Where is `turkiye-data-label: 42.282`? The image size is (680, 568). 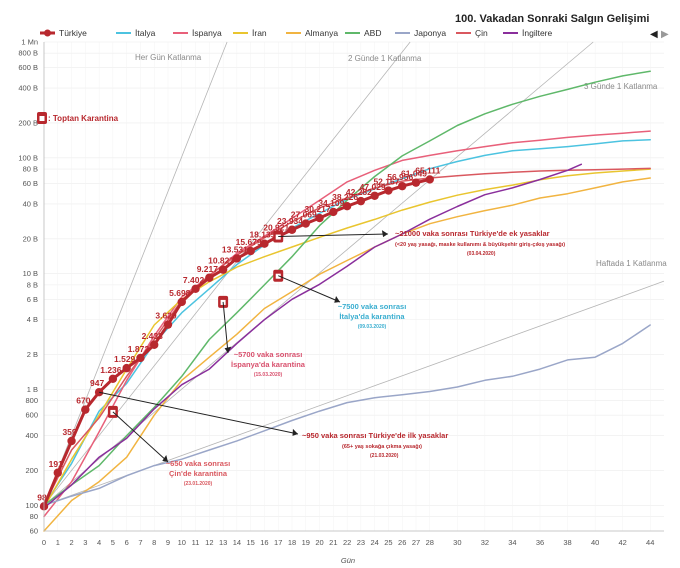
turkiye-data-label: 42.282 is located at coordinates (359, 192).